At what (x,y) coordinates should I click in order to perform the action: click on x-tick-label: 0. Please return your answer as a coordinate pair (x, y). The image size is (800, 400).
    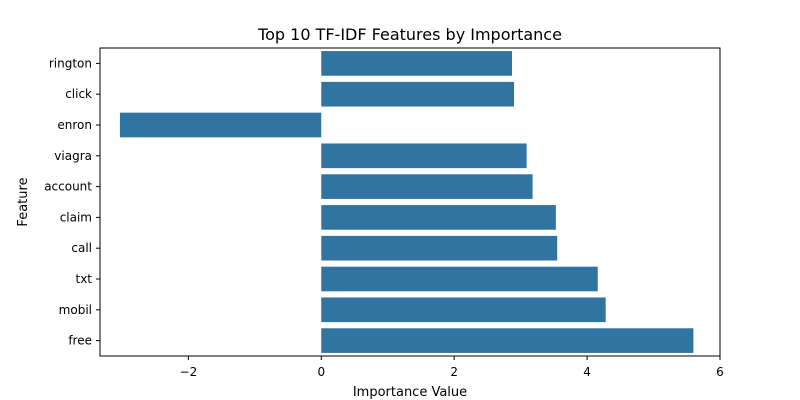
    Looking at the image, I should click on (321, 372).